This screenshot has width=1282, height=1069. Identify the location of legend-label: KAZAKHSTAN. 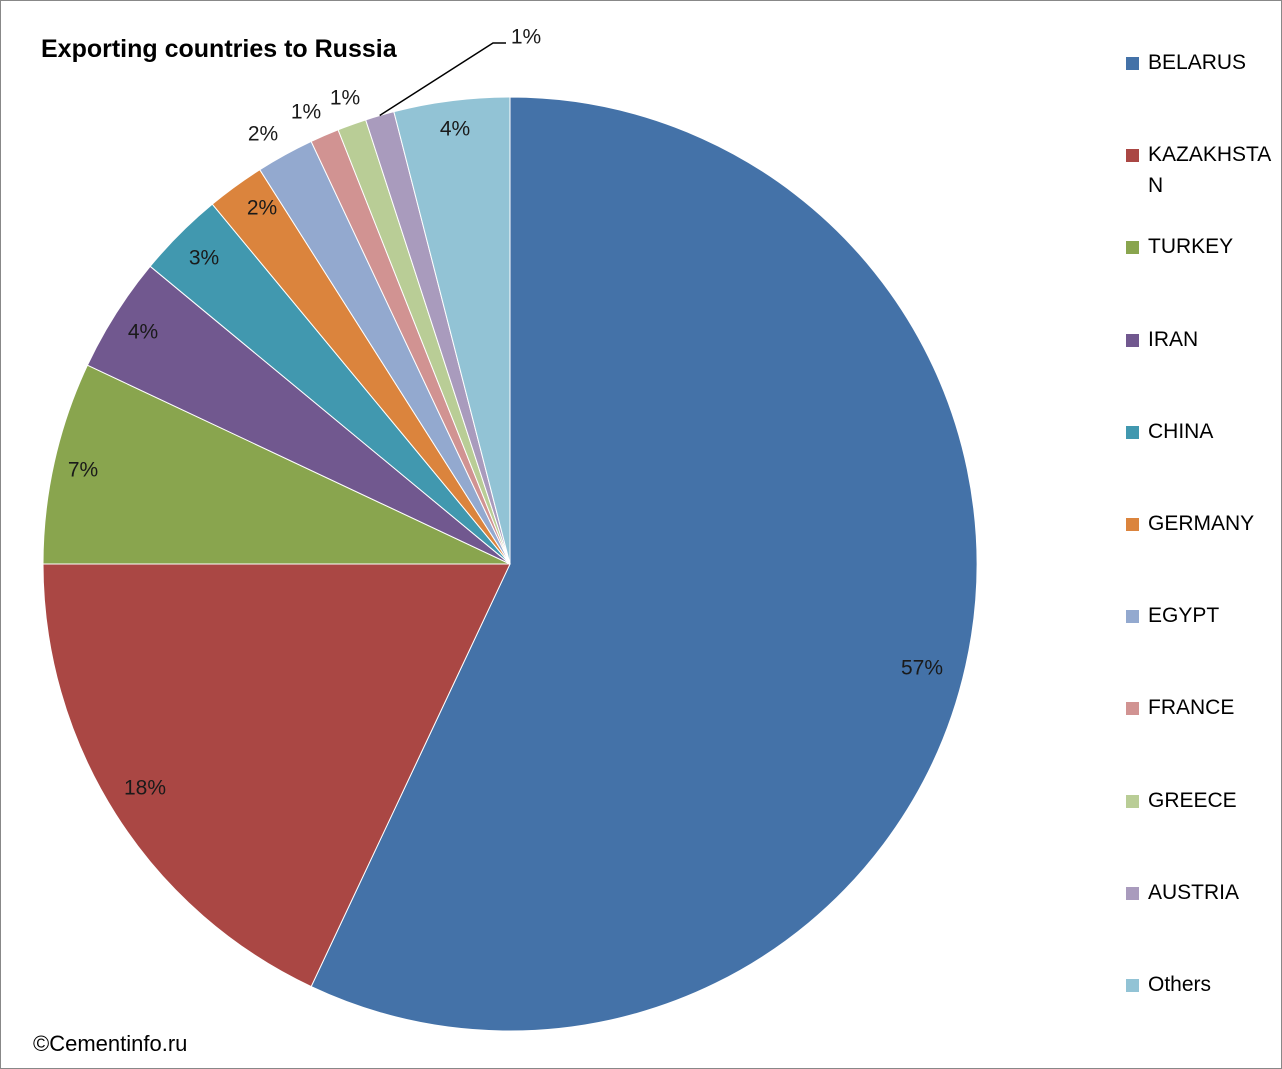
(1210, 170).